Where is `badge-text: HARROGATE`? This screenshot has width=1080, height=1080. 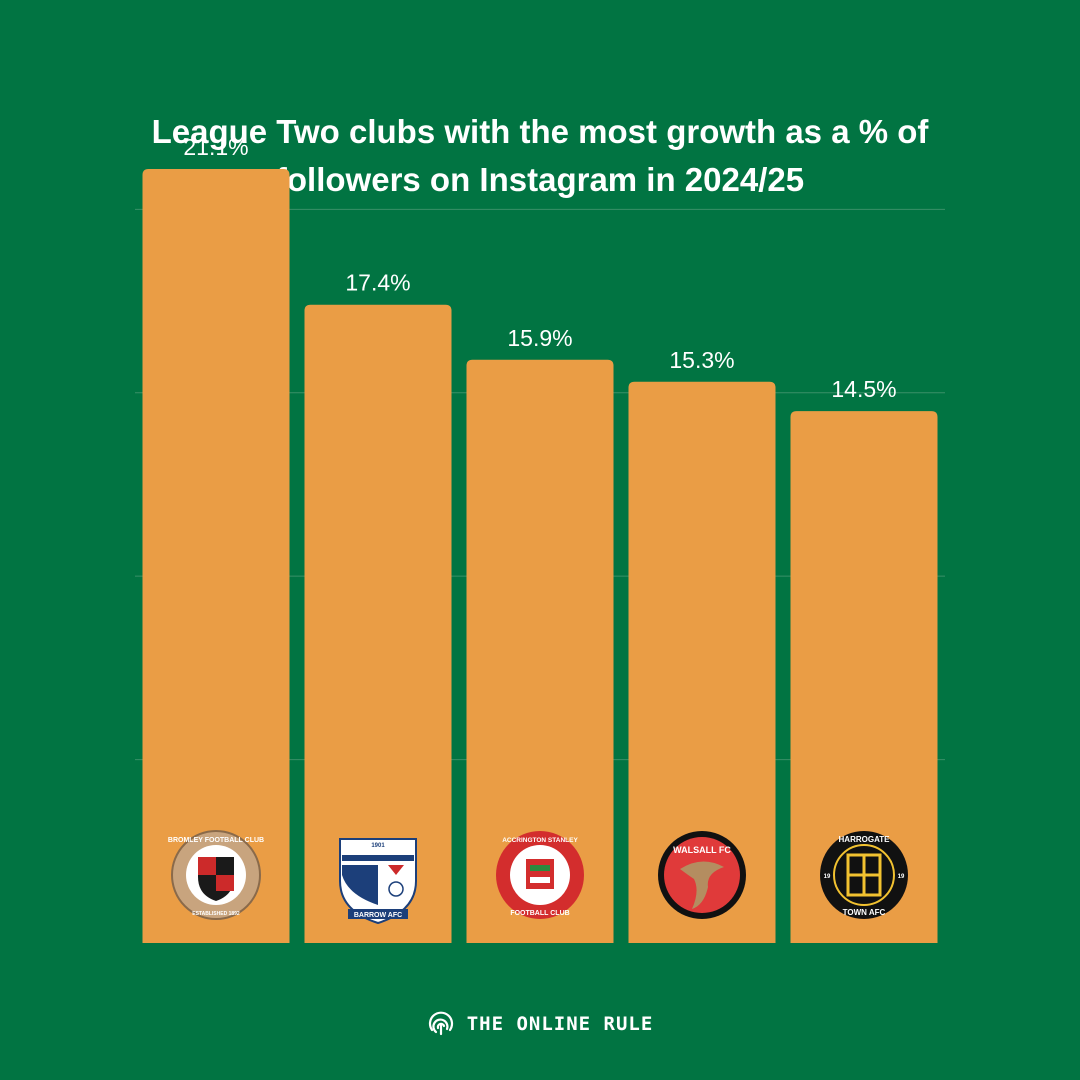
badge-text: HARROGATE is located at coordinates (865, 839).